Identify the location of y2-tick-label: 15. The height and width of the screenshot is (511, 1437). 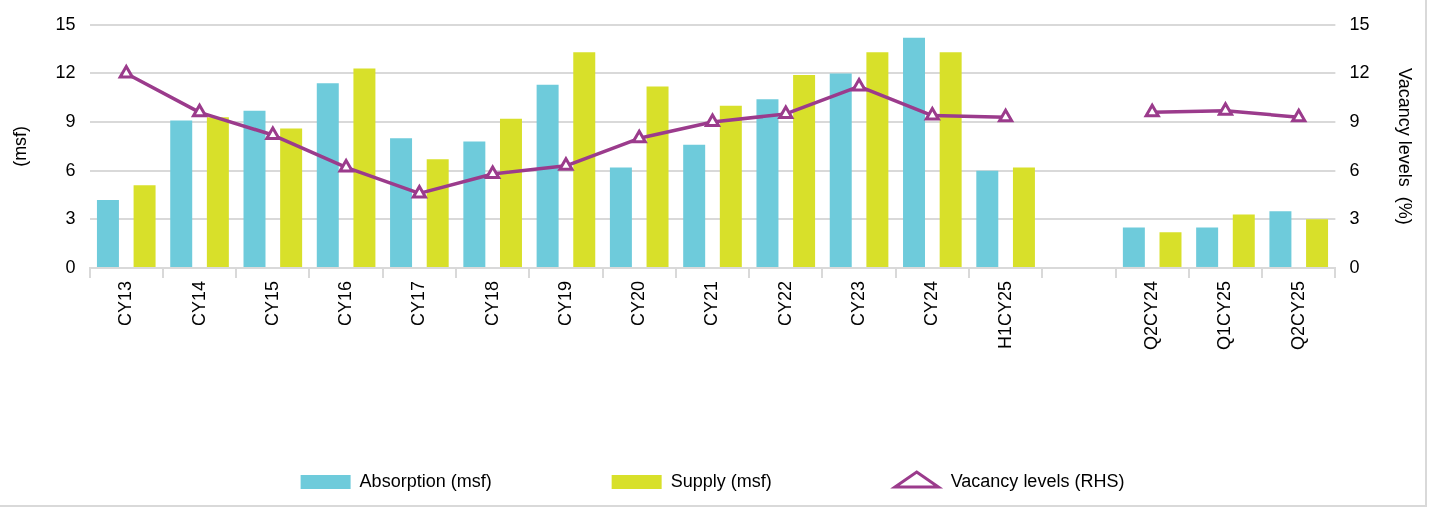
(1359, 23).